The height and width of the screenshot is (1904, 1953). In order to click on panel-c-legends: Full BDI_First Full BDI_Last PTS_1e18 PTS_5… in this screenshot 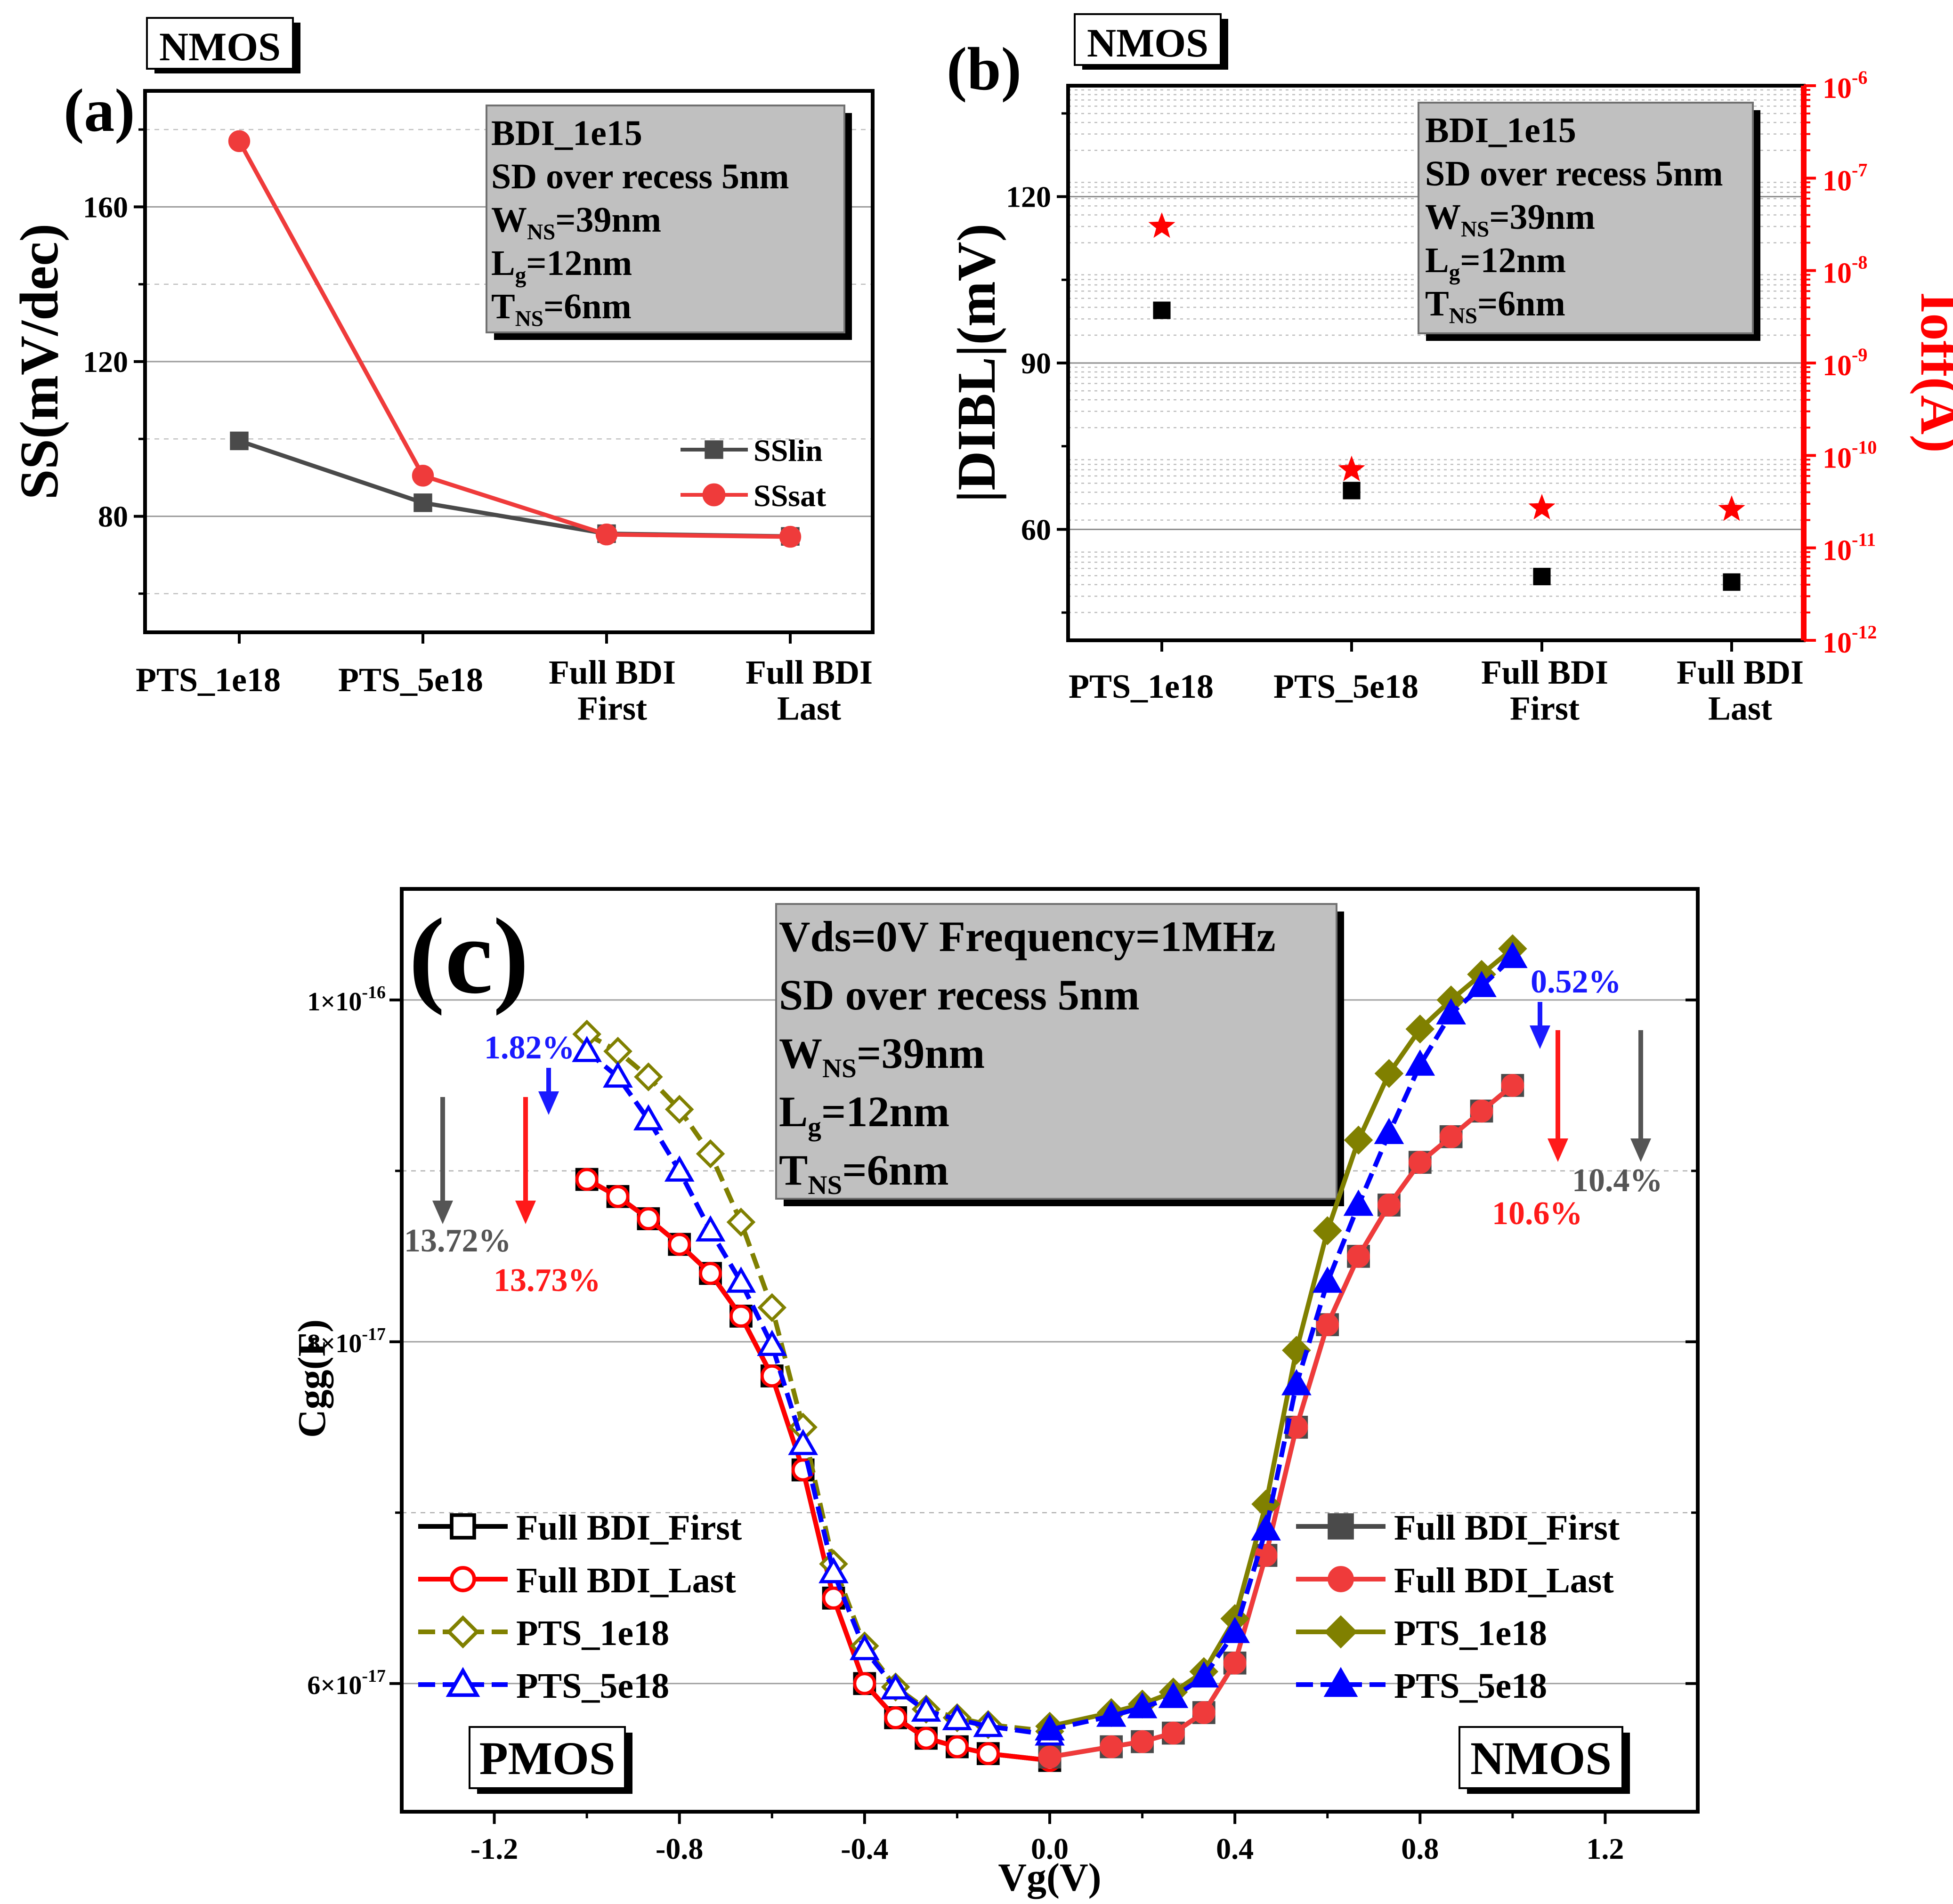, I will do `click(1019, 1607)`.